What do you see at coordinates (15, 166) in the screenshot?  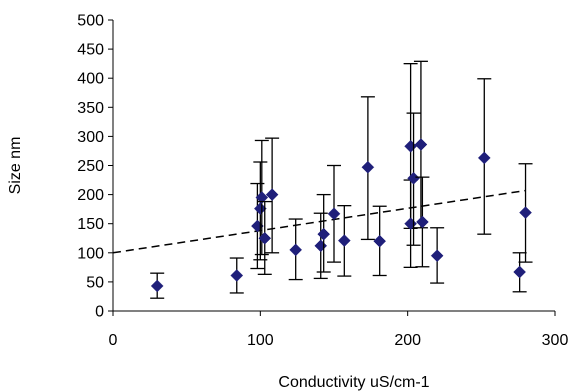 I see `y-axis-label: Size nm` at bounding box center [15, 166].